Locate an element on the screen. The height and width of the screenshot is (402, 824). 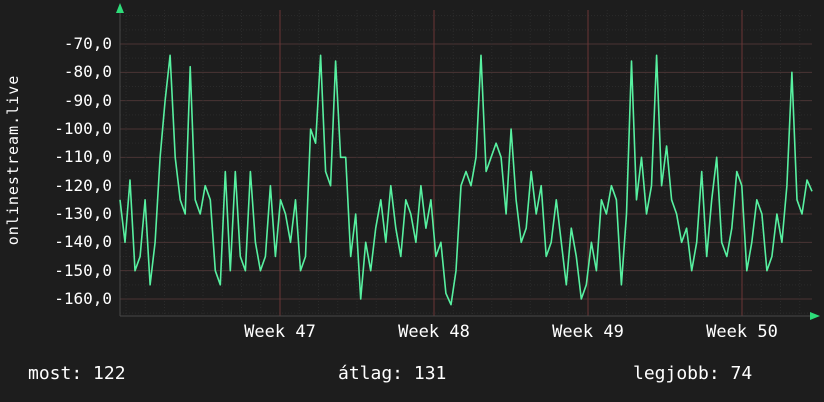
y-tick-label: -110,0 is located at coordinates (83, 157).